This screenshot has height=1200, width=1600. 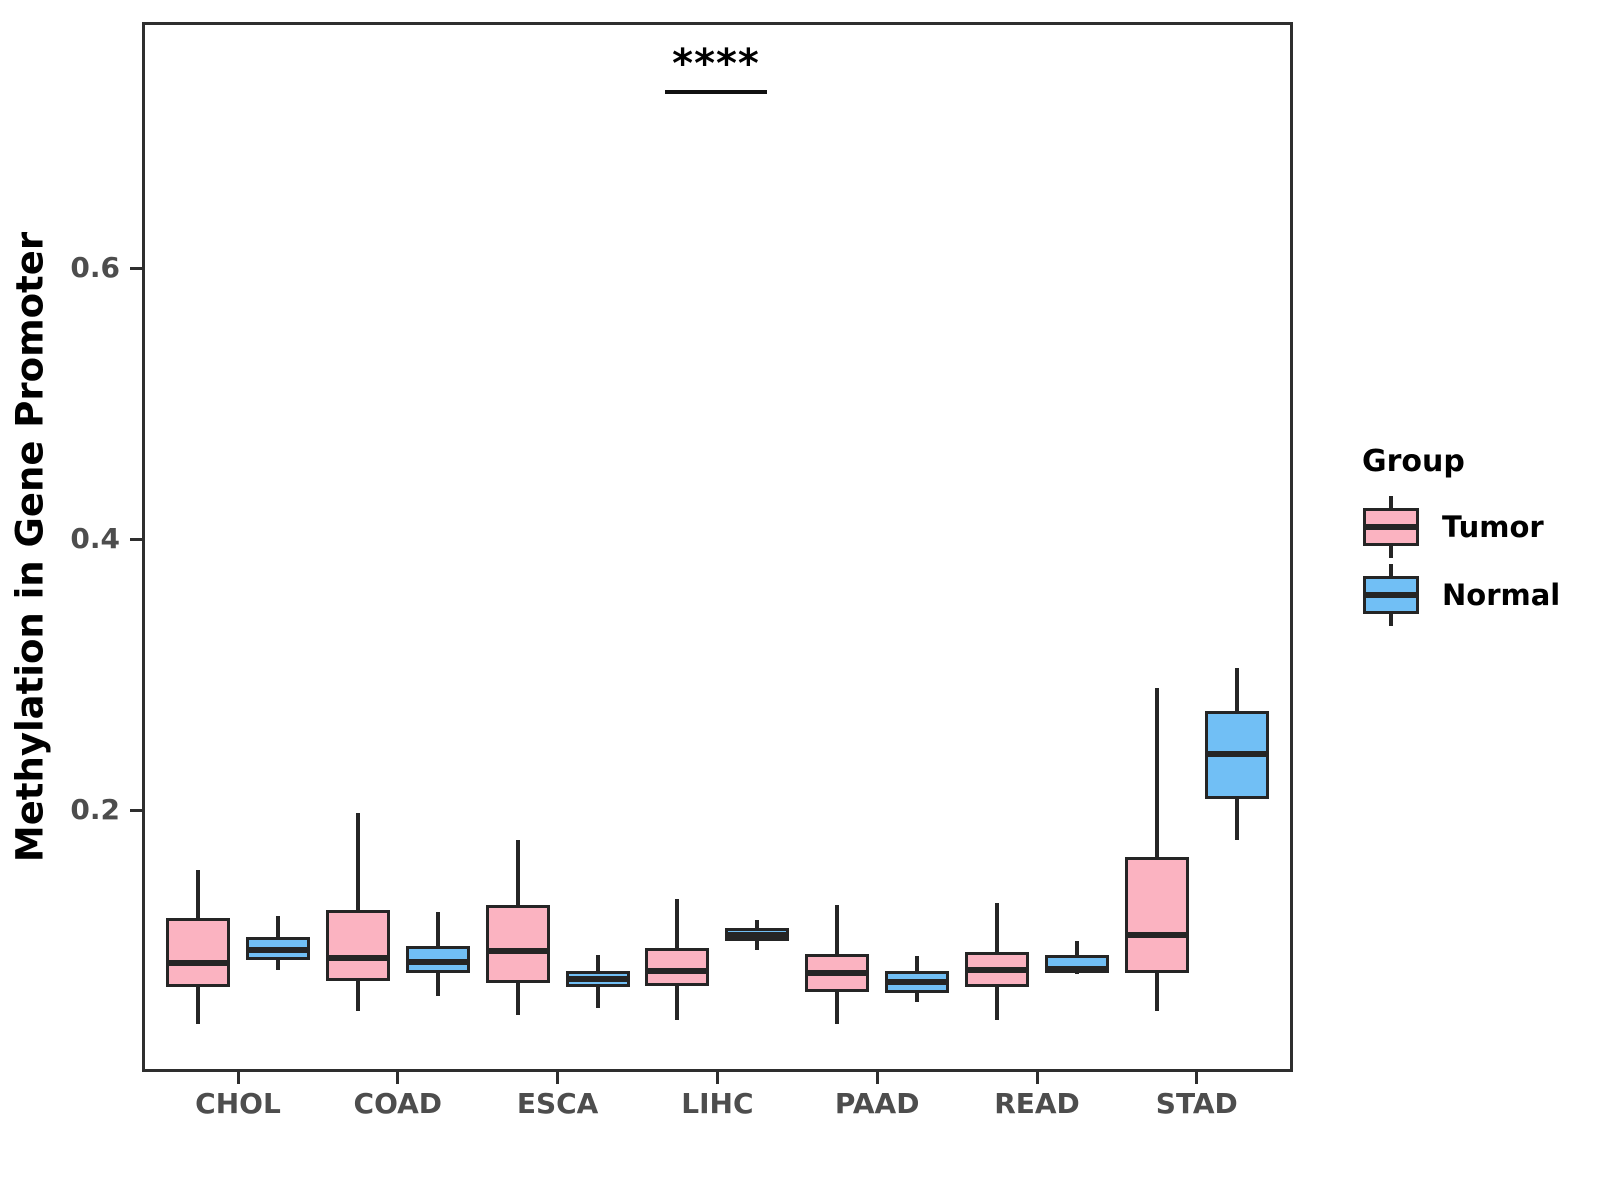 I want to click on median-read-tumor, so click(x=997, y=969).